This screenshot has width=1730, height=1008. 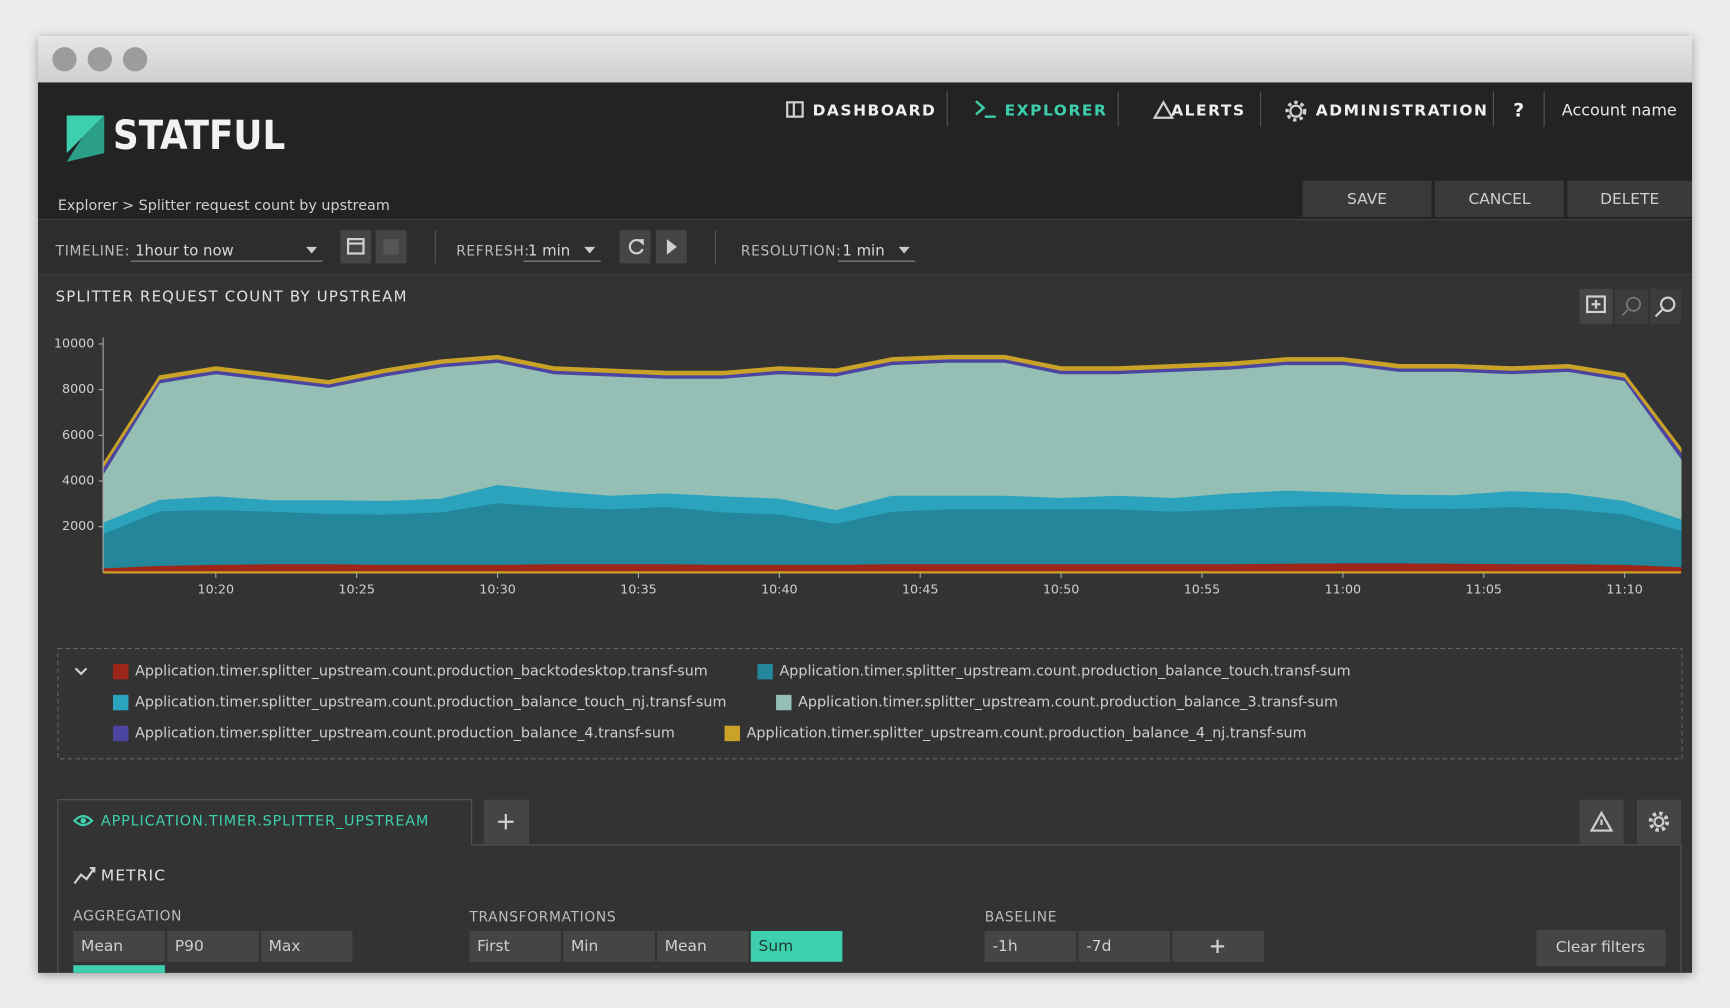 I want to click on timeline-select: 1hour to now, so click(x=184, y=250).